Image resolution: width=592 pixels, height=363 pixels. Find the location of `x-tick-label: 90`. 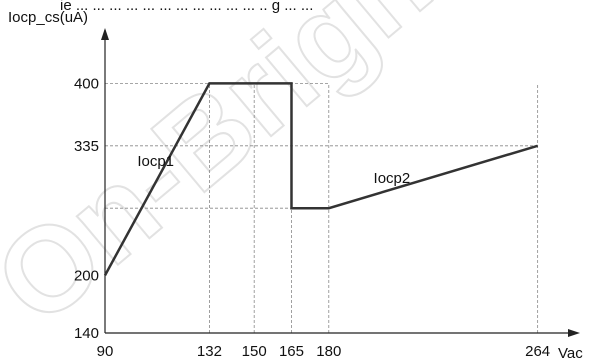

x-tick-label: 90 is located at coordinates (105, 351).